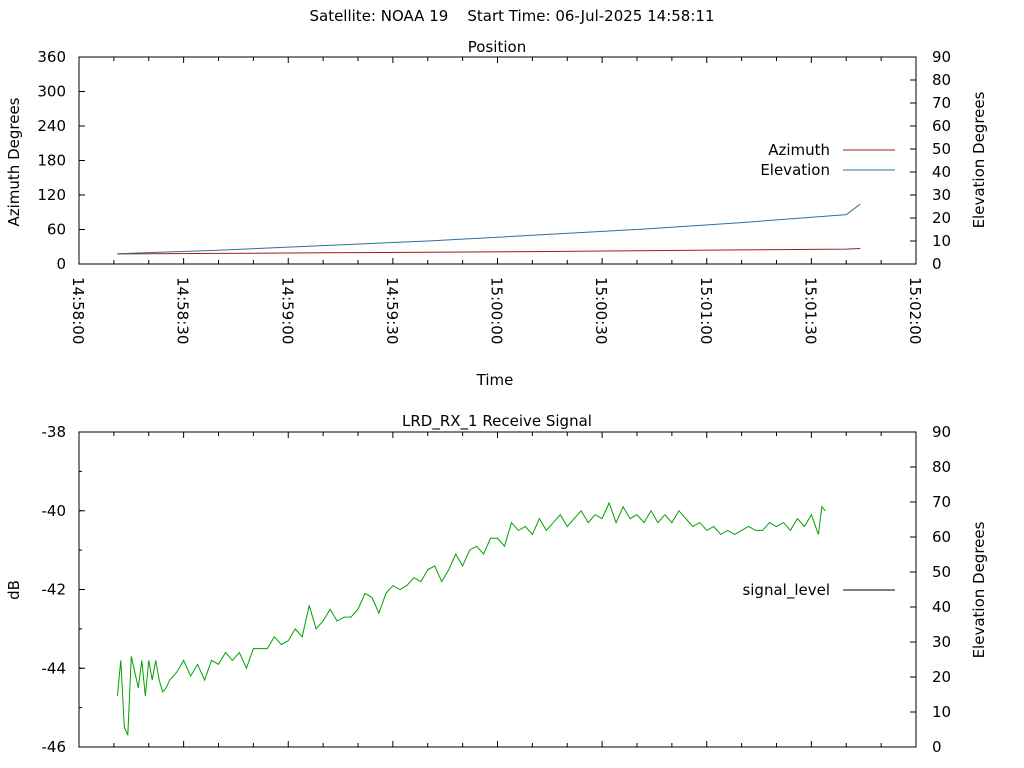 Image resolution: width=1024 pixels, height=768 pixels. Describe the element at coordinates (979, 159) in the screenshot. I see `position-y2-axis-label: Elevation Degrees` at that location.